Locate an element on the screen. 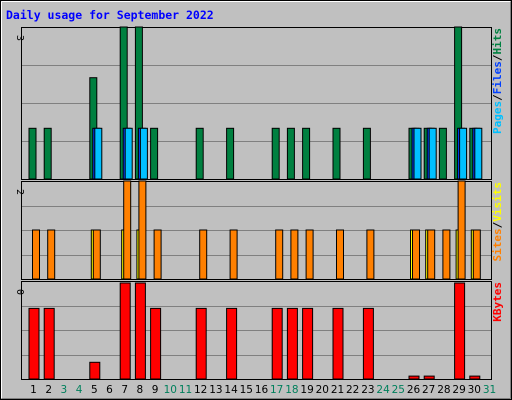 This screenshot has width=512, height=400. panel-0-y-max-label: 3 is located at coordinates (19, 38).